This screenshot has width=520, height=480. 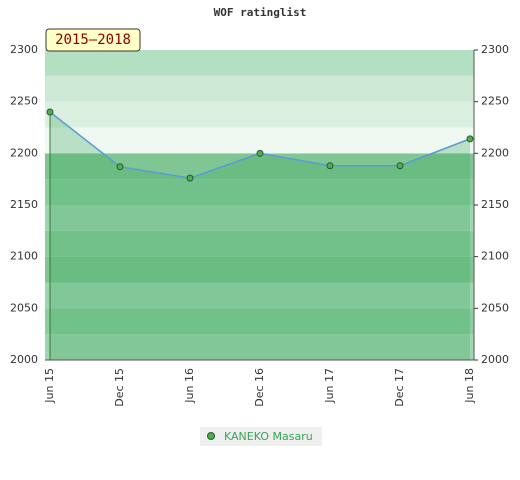 What do you see at coordinates (469, 386) in the screenshot?
I see `x-tick-label: Jun 18` at bounding box center [469, 386].